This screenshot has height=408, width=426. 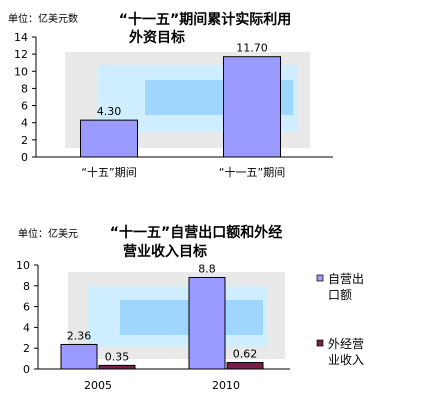 I want to click on legend-label-series-1-line-1: 自营出, so click(x=346, y=279).